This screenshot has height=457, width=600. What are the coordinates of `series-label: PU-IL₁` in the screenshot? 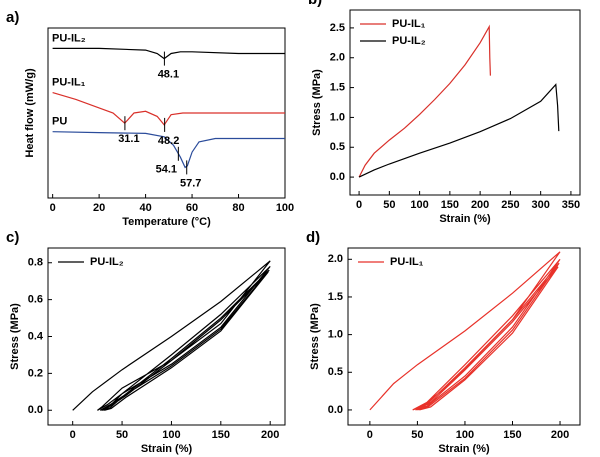 It's located at (69, 83).